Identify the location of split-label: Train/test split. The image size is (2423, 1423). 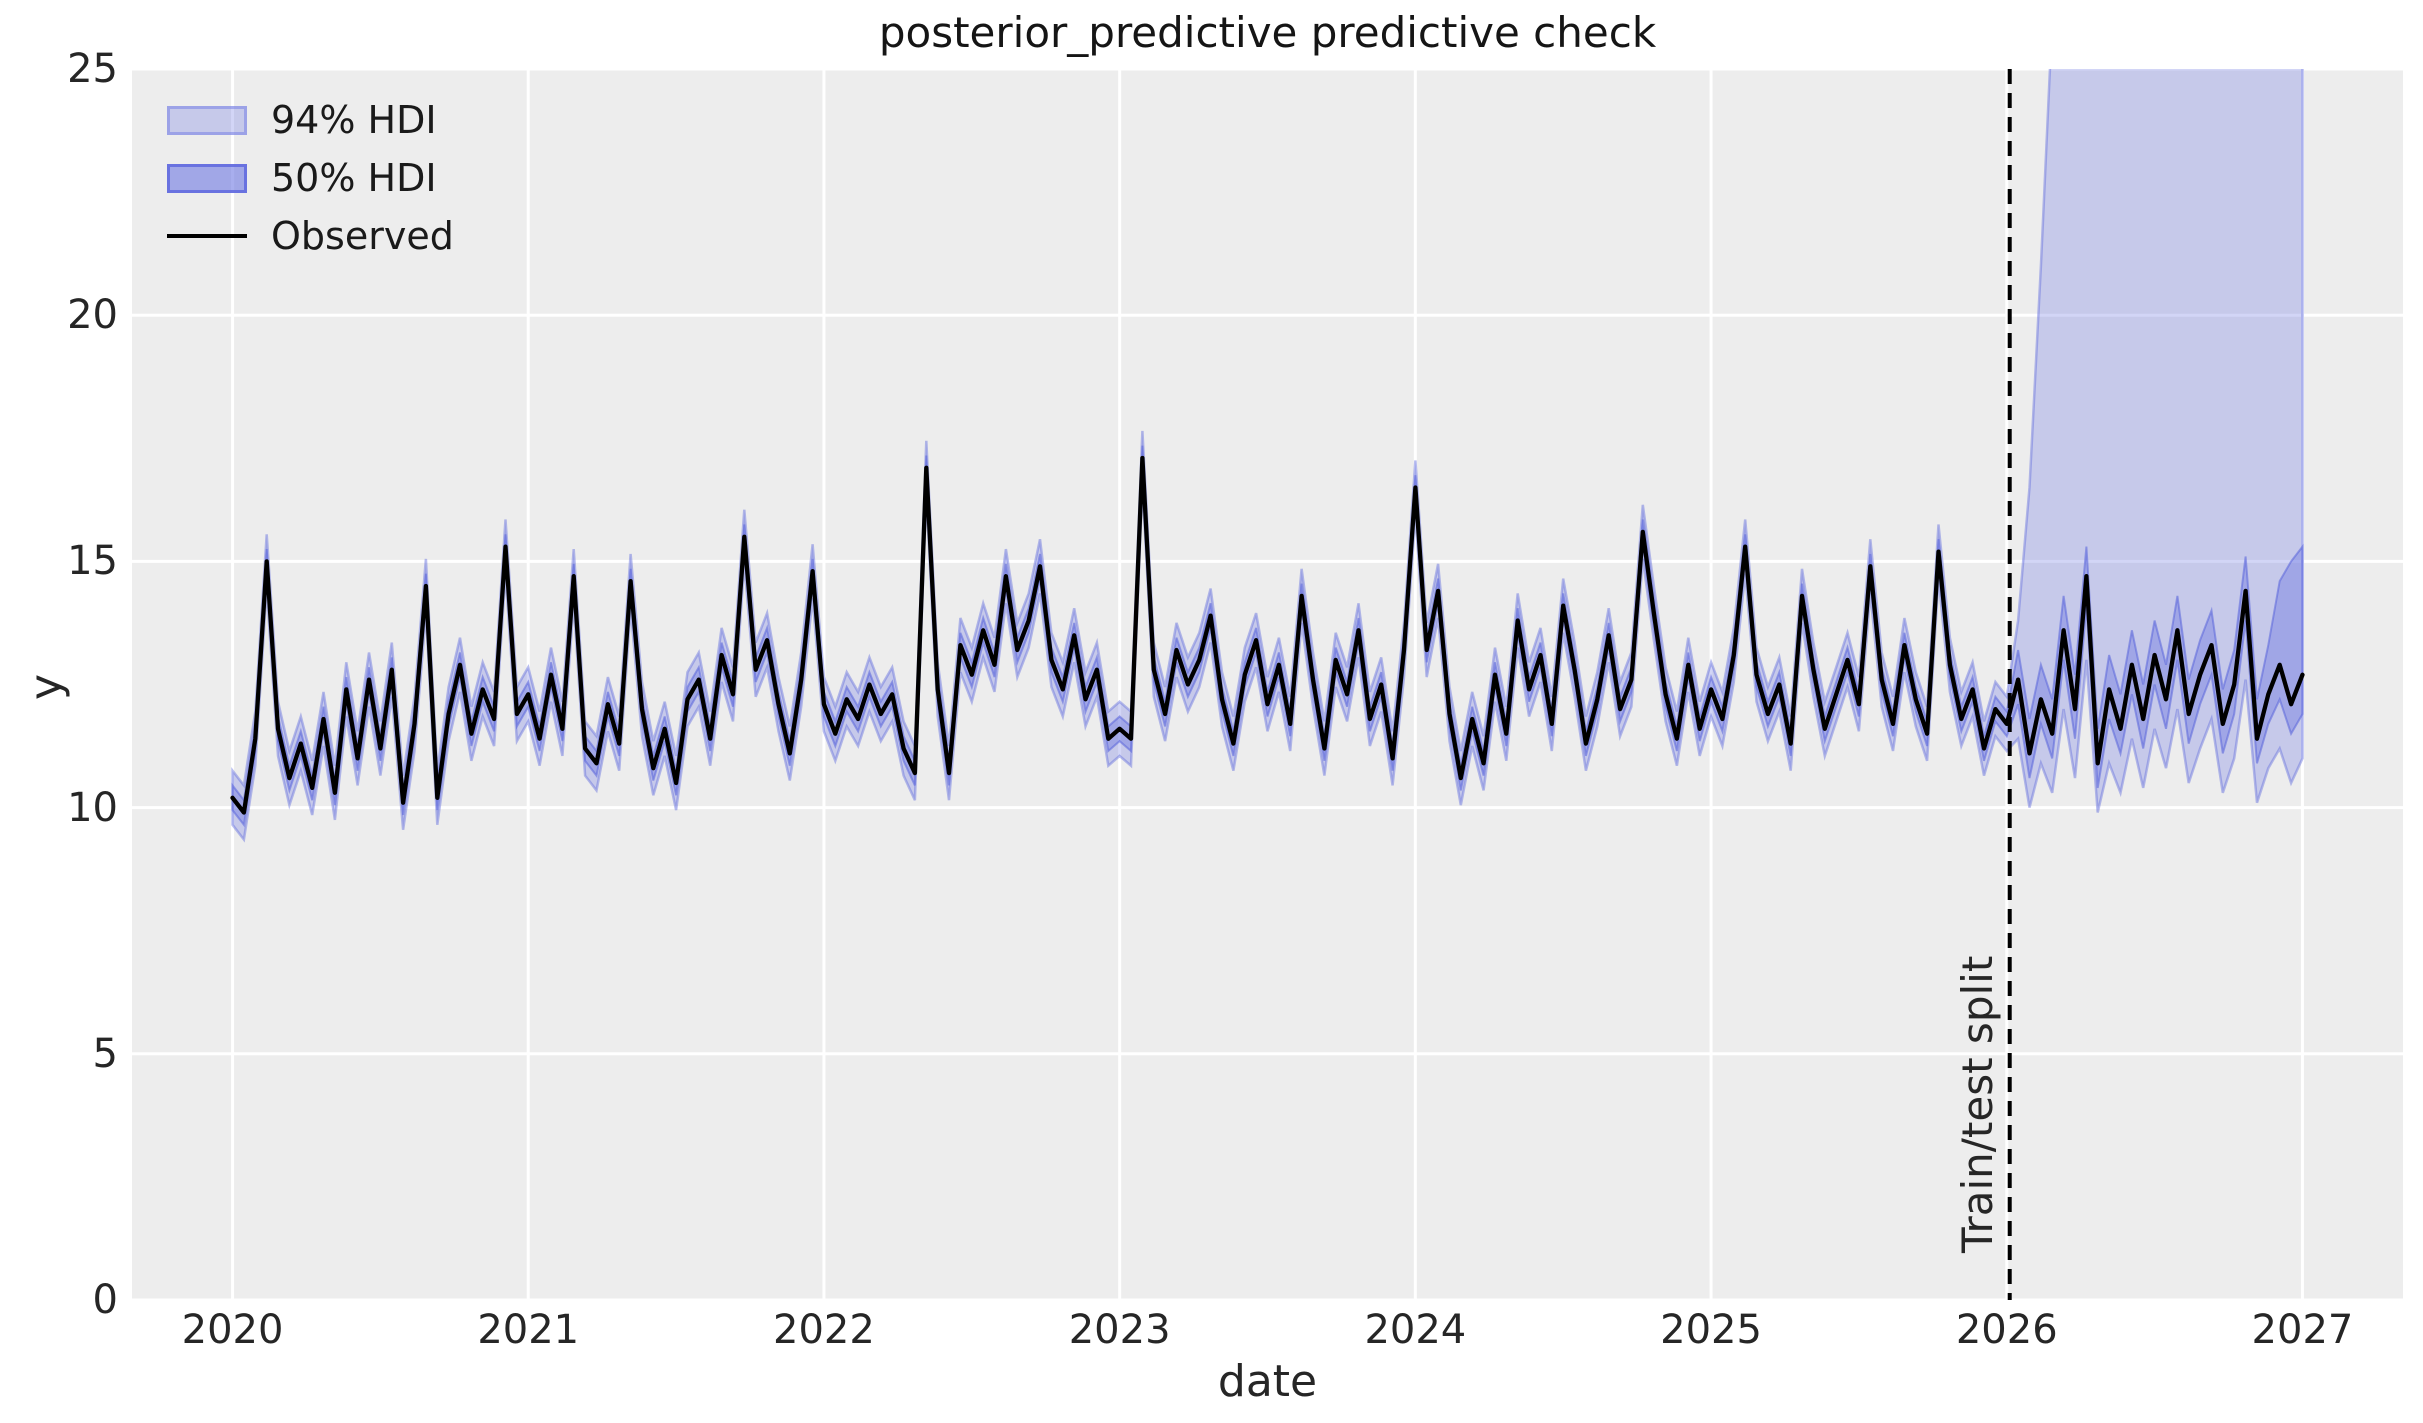
(1977, 1104).